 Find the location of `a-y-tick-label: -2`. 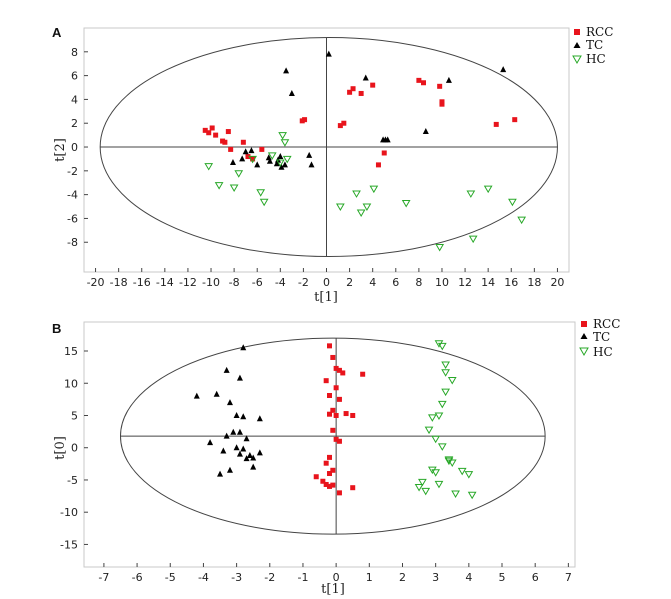

a-y-tick-label: -2 is located at coordinates (72, 171).